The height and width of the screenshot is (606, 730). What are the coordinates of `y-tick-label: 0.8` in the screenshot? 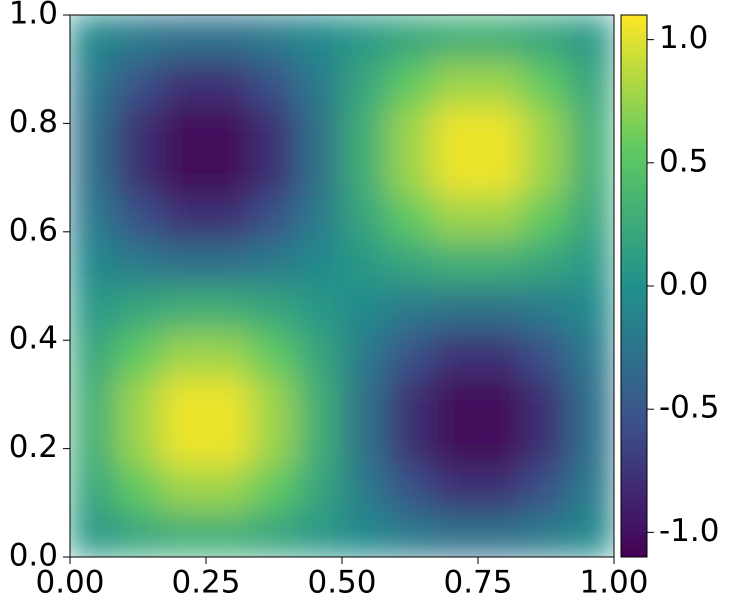 It's located at (33, 122).